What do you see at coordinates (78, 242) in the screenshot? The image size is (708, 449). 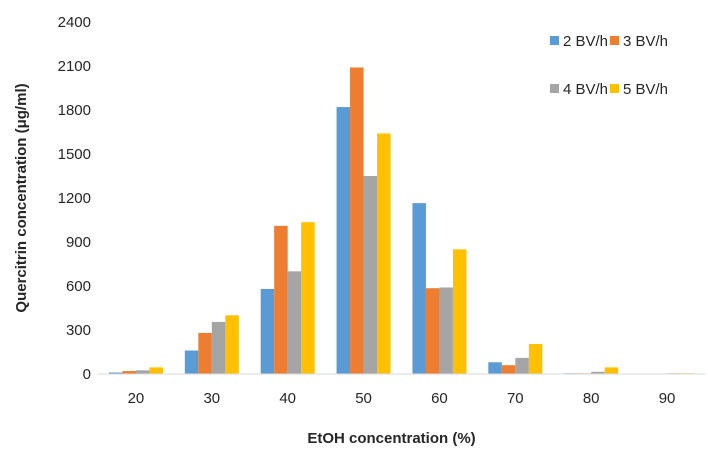 I see `y-tick-label: 900` at bounding box center [78, 242].